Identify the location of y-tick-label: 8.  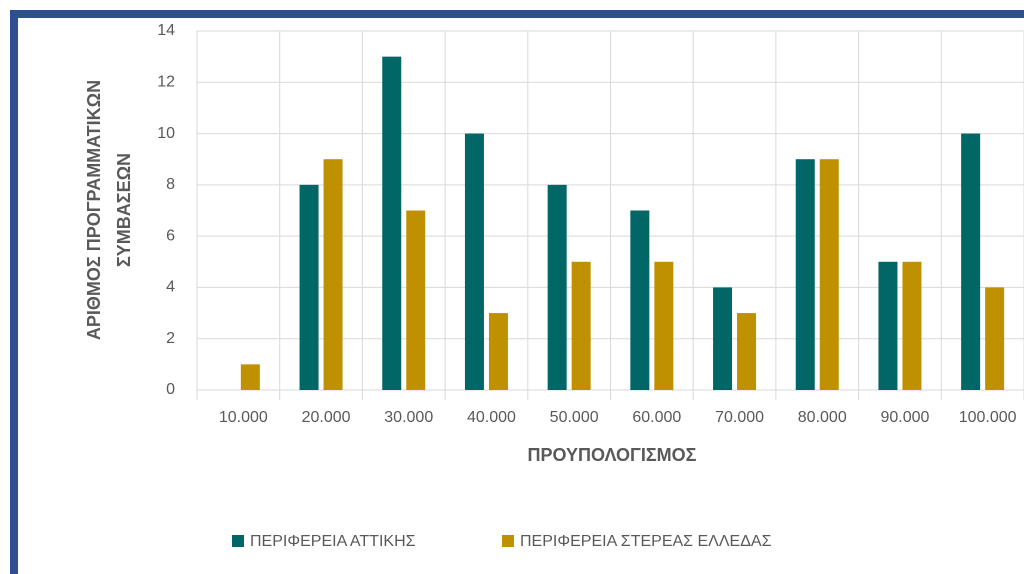
(170, 184).